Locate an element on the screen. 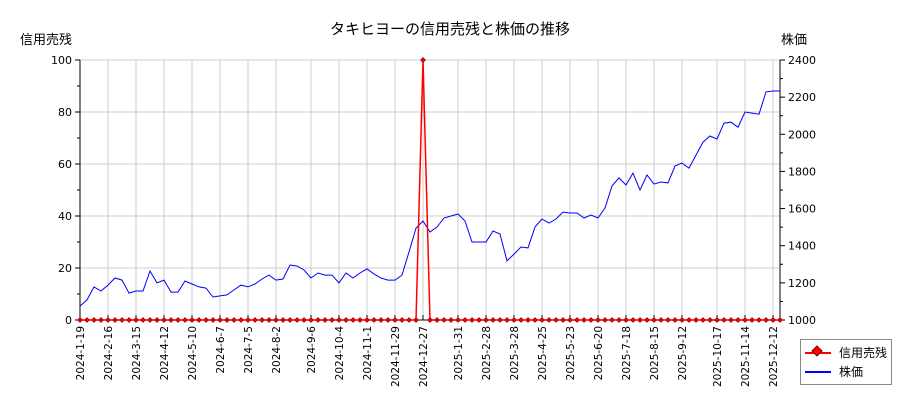 The image size is (900, 400). legend-item-margin-sell: 信用売残 is located at coordinates (844, 352).